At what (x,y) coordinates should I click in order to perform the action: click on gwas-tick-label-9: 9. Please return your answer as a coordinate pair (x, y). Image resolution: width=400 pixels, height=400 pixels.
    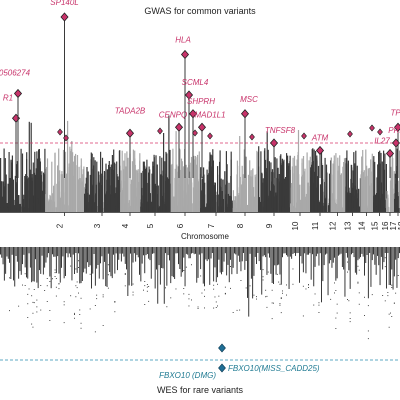
    Looking at the image, I should click on (269, 225).